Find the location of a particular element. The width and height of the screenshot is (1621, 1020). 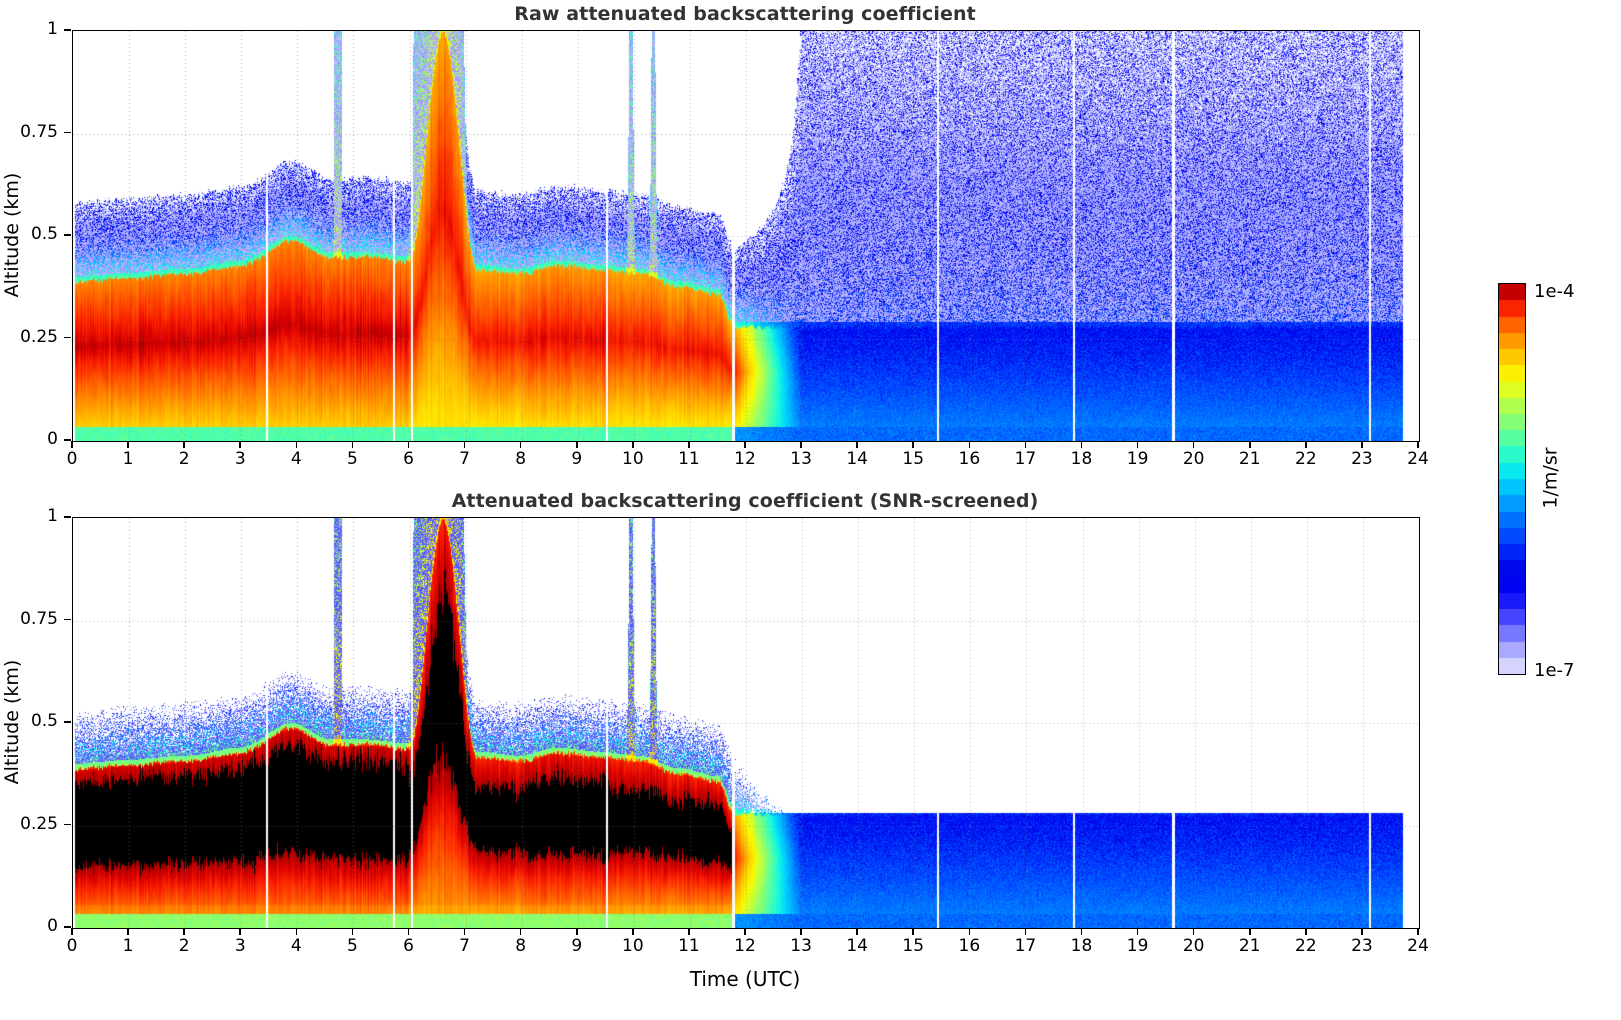

x-tick-label: 18 is located at coordinates (1081, 946).